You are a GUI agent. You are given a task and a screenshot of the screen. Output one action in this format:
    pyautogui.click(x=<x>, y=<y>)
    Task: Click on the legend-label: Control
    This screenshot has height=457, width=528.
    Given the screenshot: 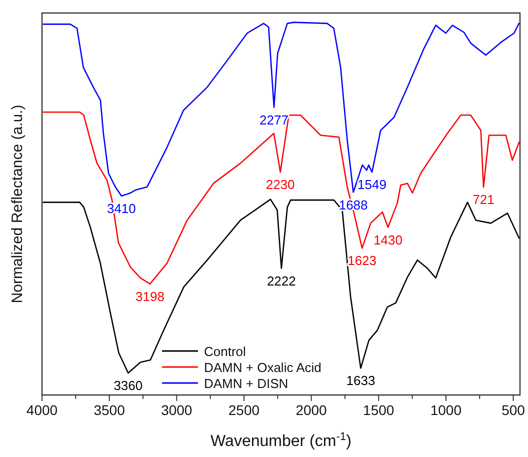 What is the action you would take?
    pyautogui.click(x=225, y=351)
    